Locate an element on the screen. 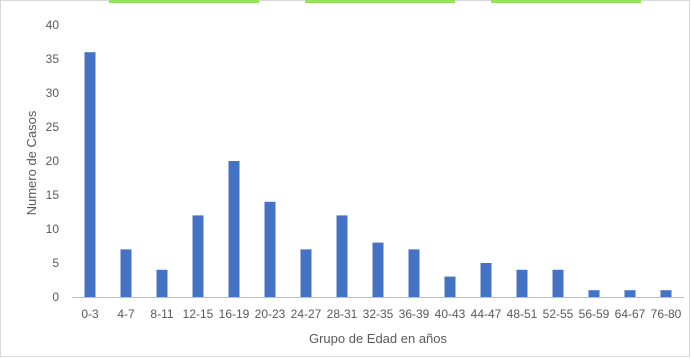  y-tick-label: 5 is located at coordinates (55, 263).